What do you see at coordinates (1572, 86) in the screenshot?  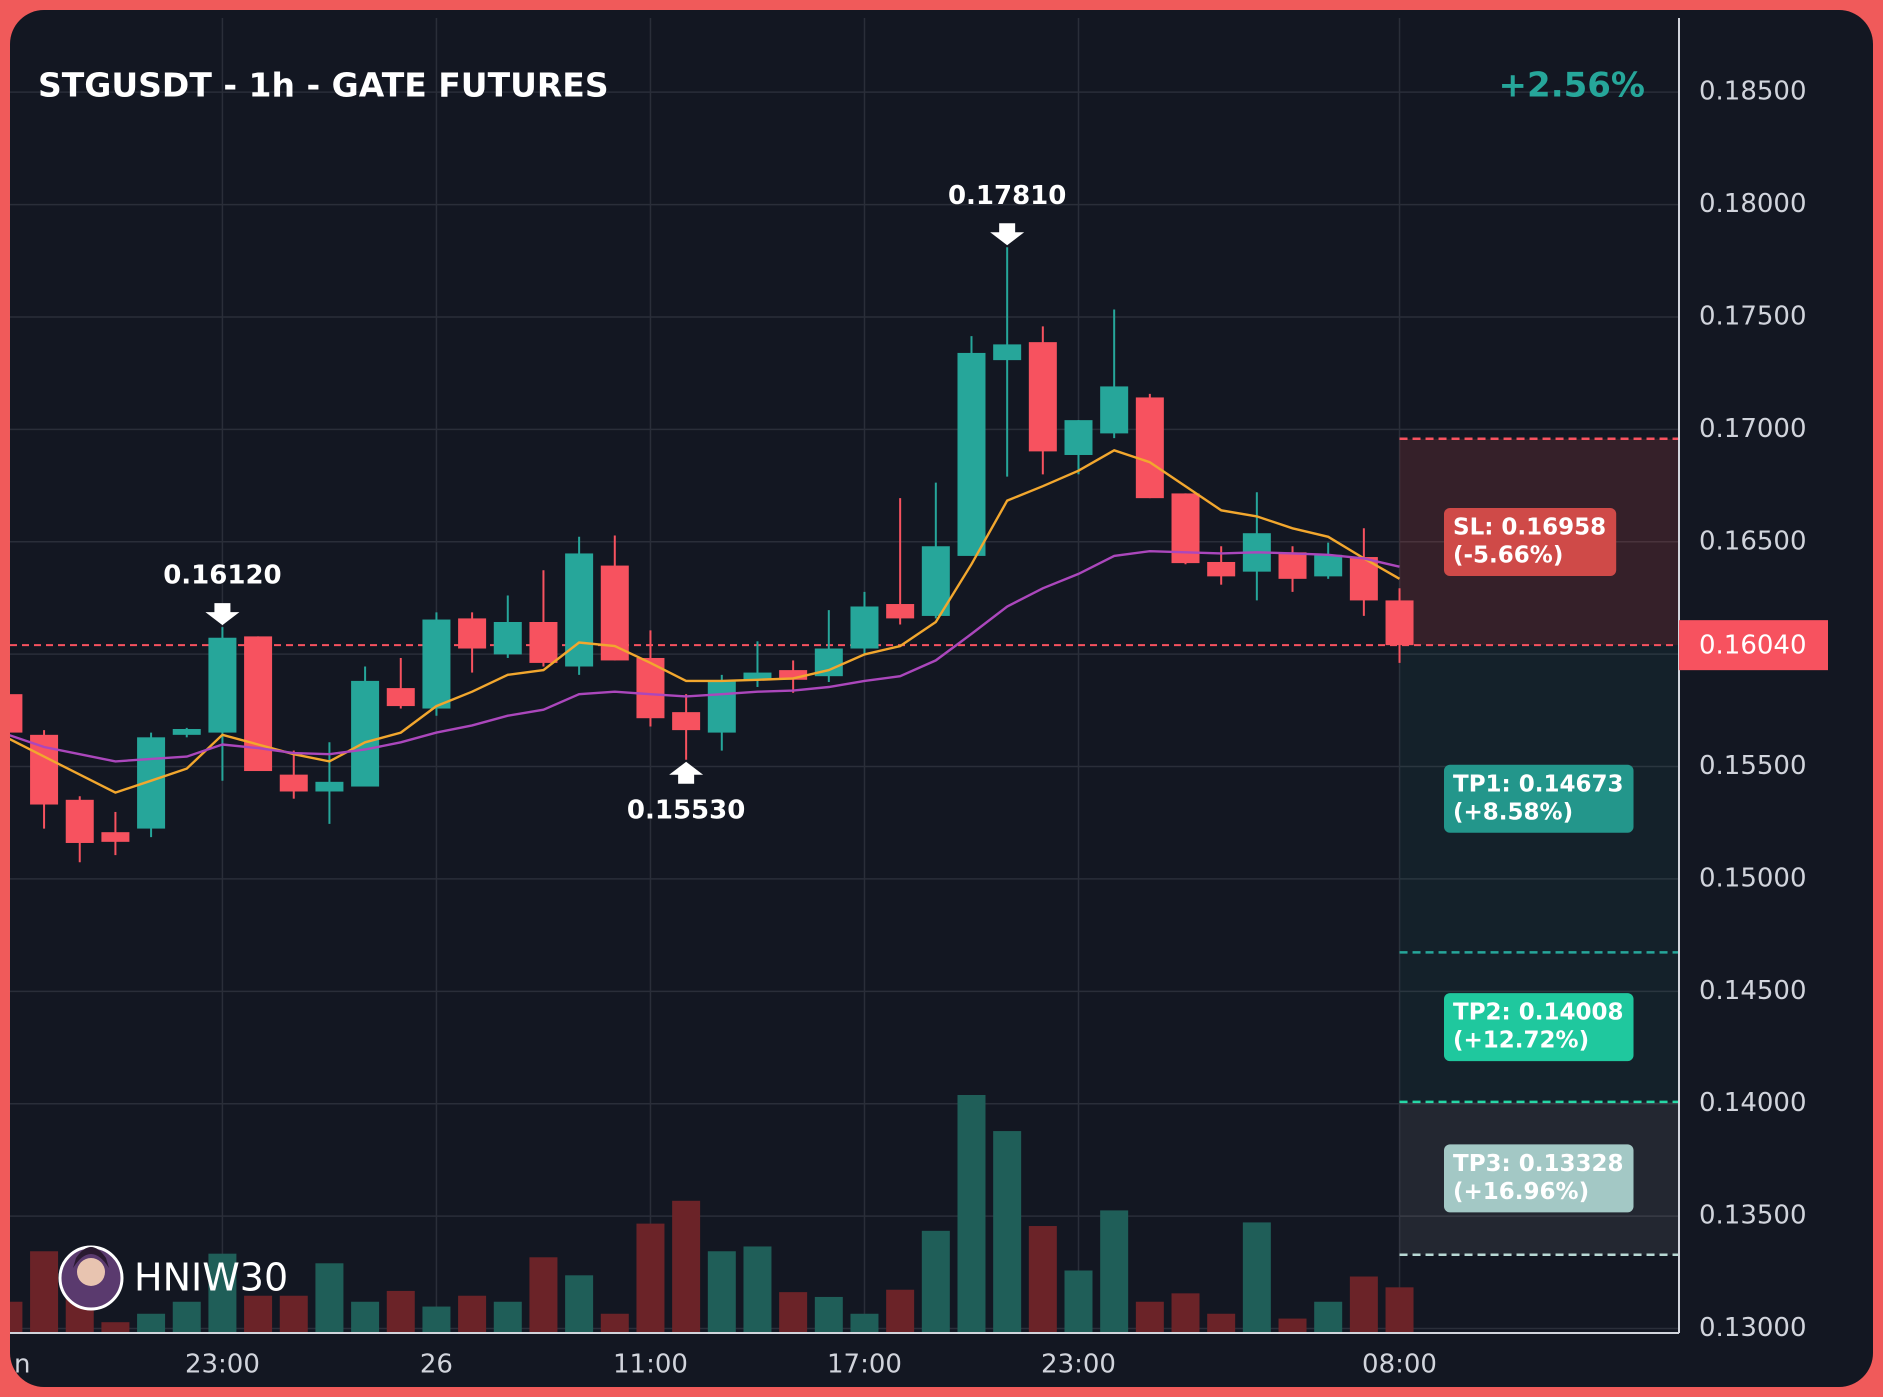 I see `change-label: +2.56%` at bounding box center [1572, 86].